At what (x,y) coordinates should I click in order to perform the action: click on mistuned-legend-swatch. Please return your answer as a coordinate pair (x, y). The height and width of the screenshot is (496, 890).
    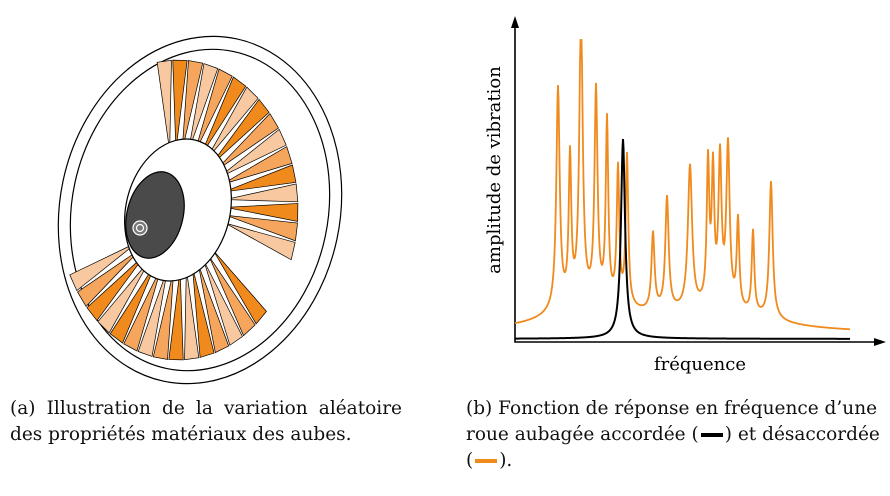
    Looking at the image, I should click on (486, 461).